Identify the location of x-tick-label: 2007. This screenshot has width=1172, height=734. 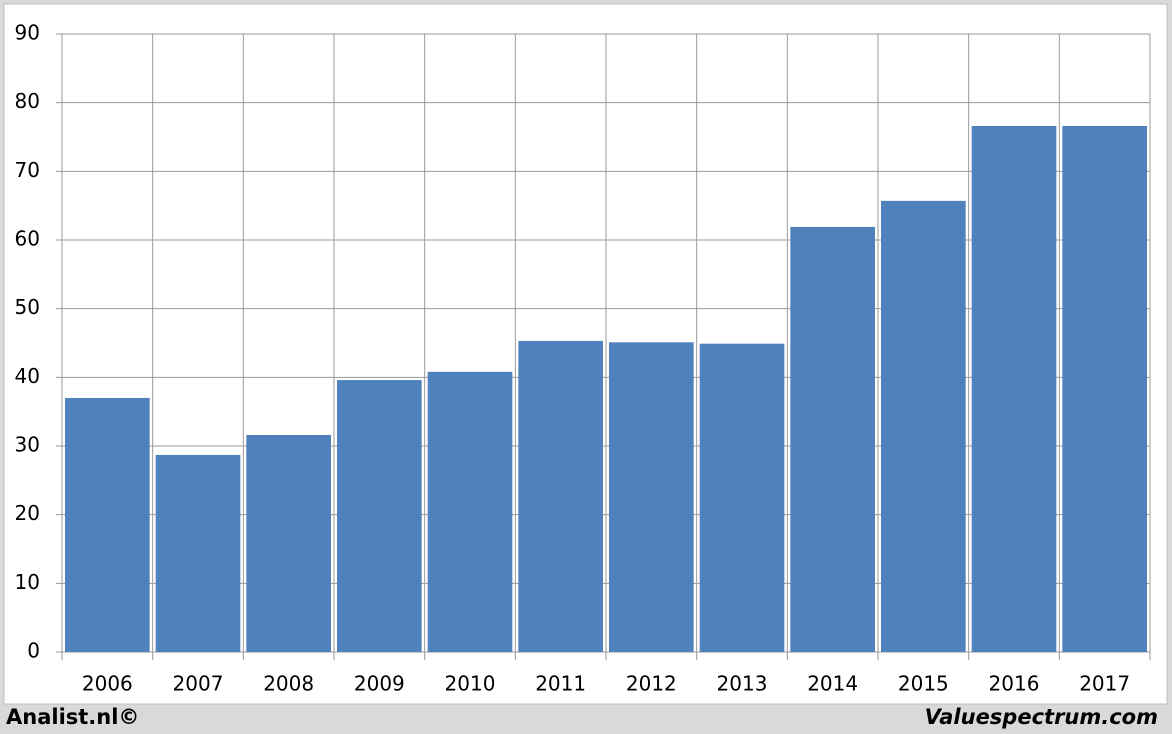
(198, 684).